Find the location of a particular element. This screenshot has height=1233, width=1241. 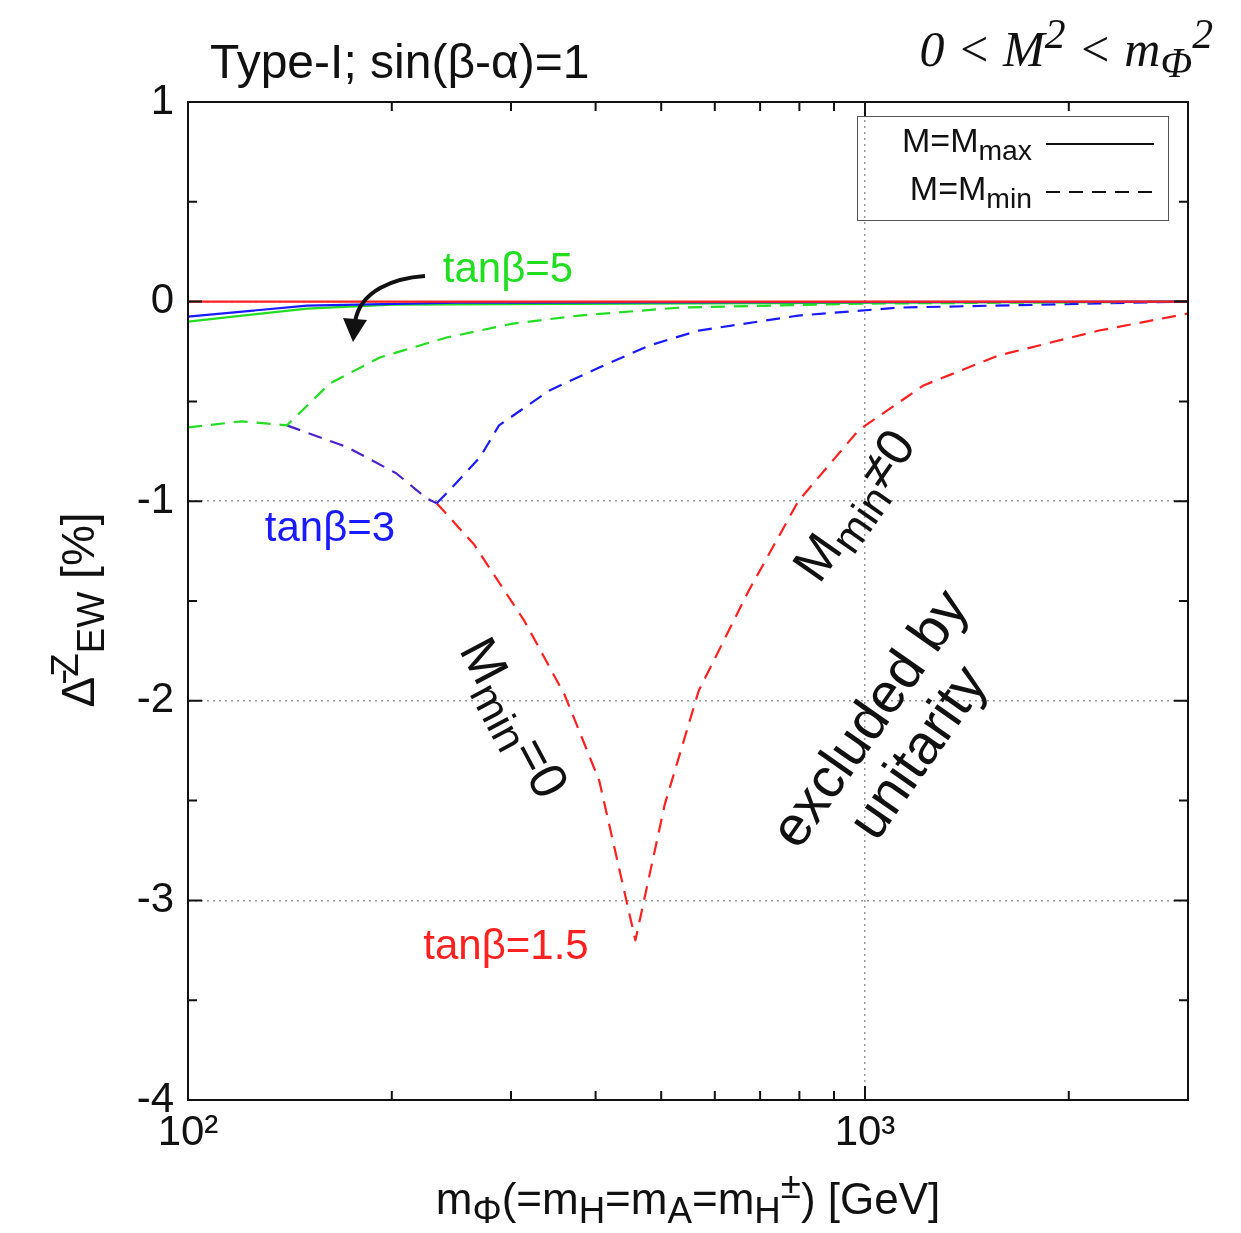

text: m$_{Φ}$(=m$_{H}$=m$_{A}$=m$_{H}$$^{±}$) [GeV] is located at coordinates (688, 1198).